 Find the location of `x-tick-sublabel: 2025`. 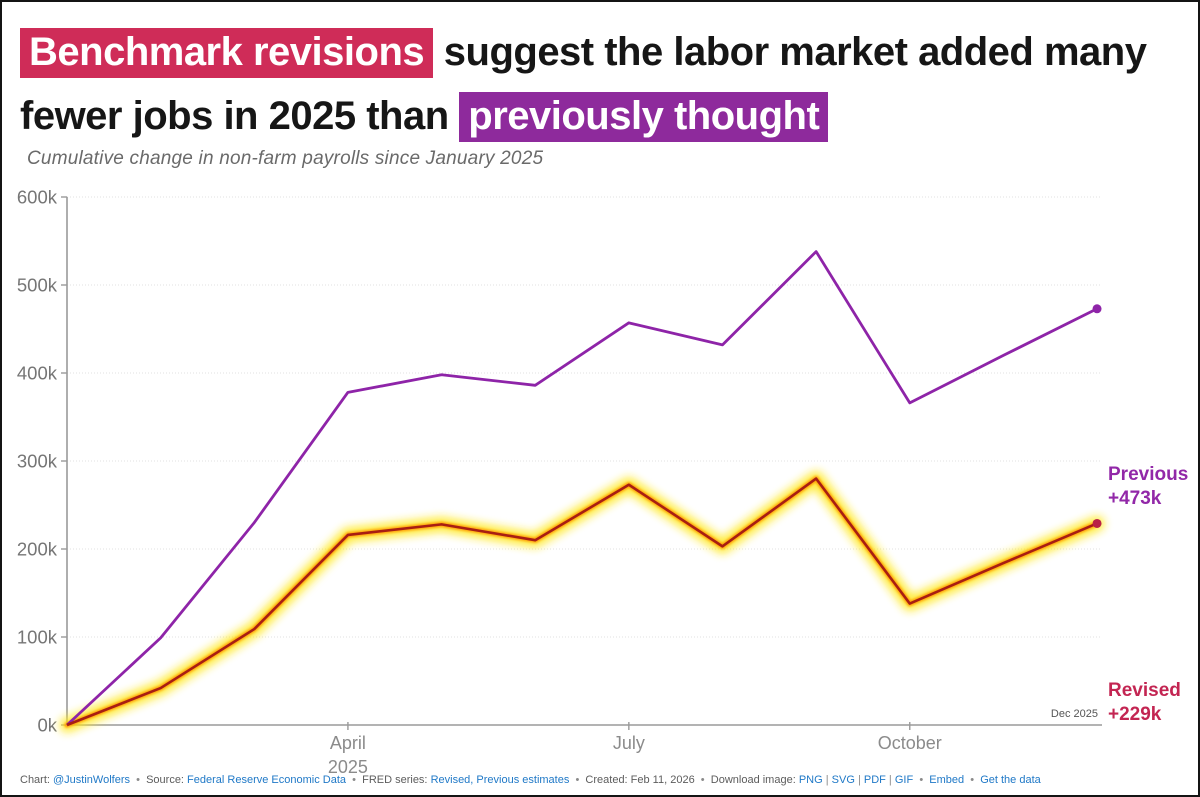

x-tick-sublabel: 2025 is located at coordinates (348, 767).